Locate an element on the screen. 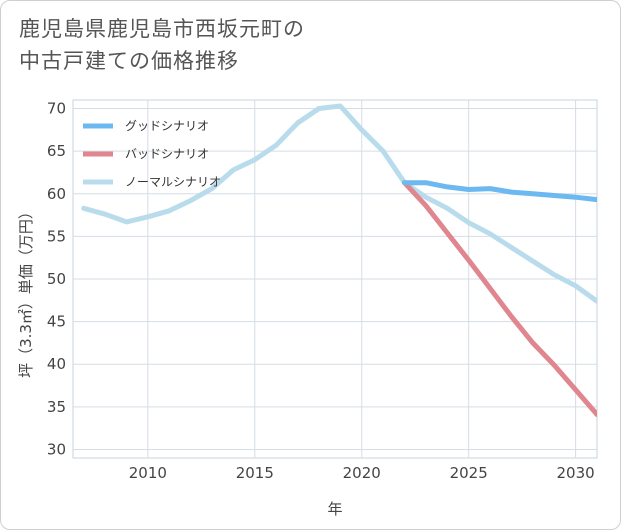  y-axis-label: 坪（3.3㎡）単価（万円） is located at coordinates (26, 291).